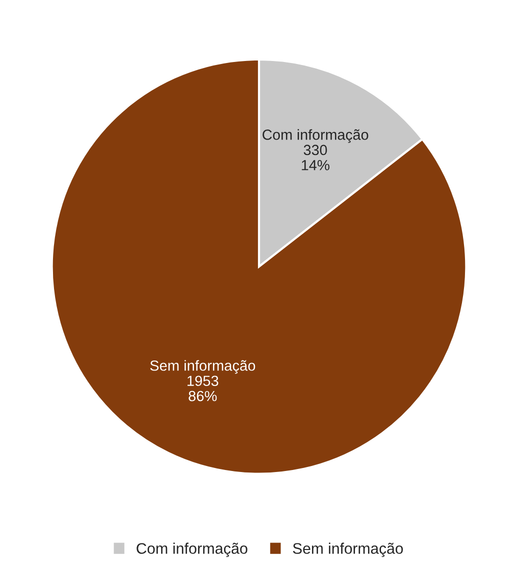 This screenshot has height=586, width=518. Describe the element at coordinates (315, 136) in the screenshot. I see `slice-label: Com informação` at that location.